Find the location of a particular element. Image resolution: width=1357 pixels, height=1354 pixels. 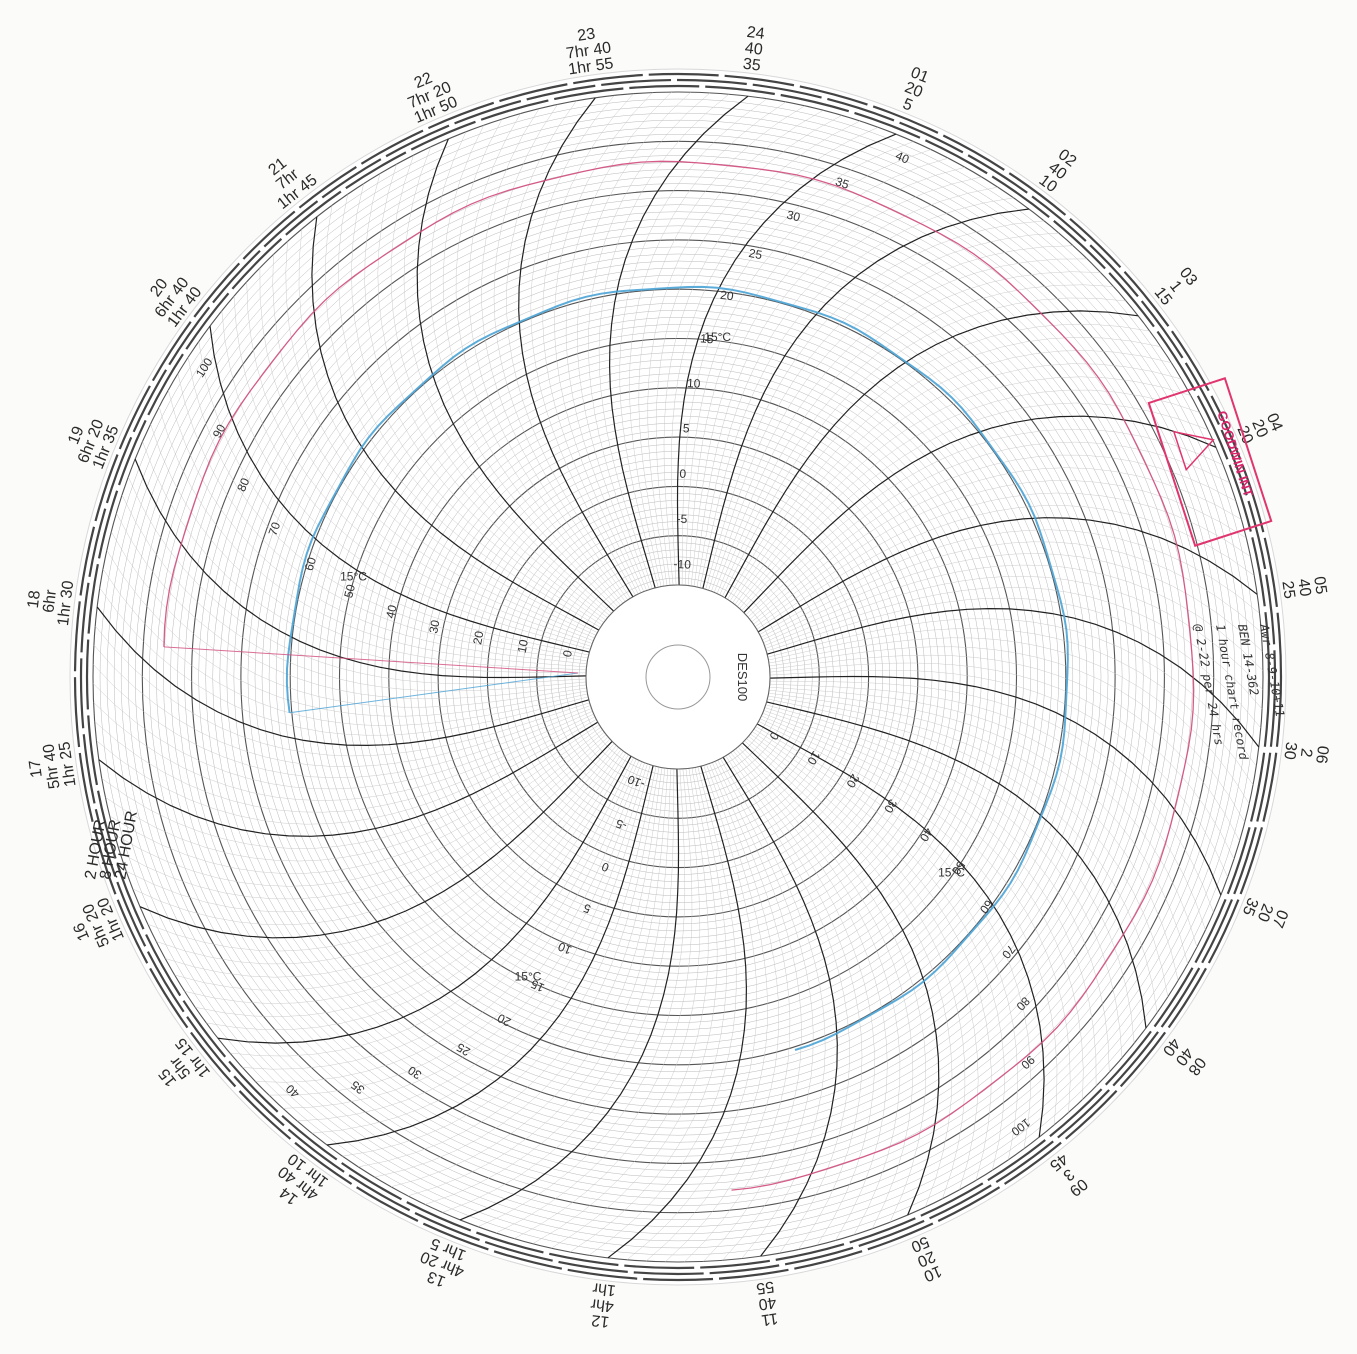

scale-tick-label: 10 is located at coordinates (565, 948).